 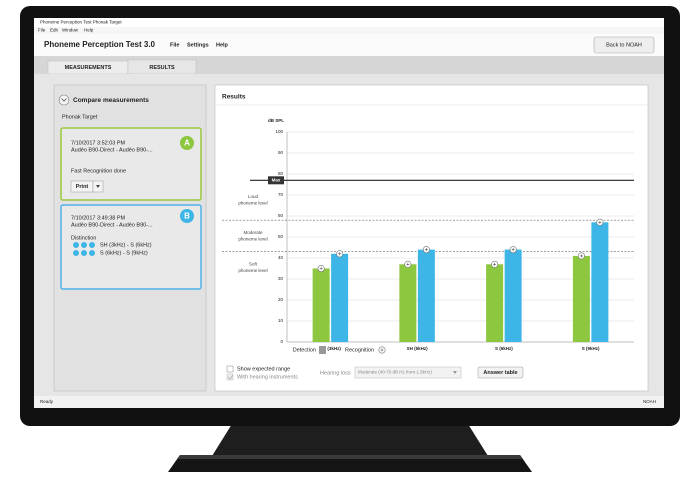 I want to click on back-button, so click(x=624, y=45).